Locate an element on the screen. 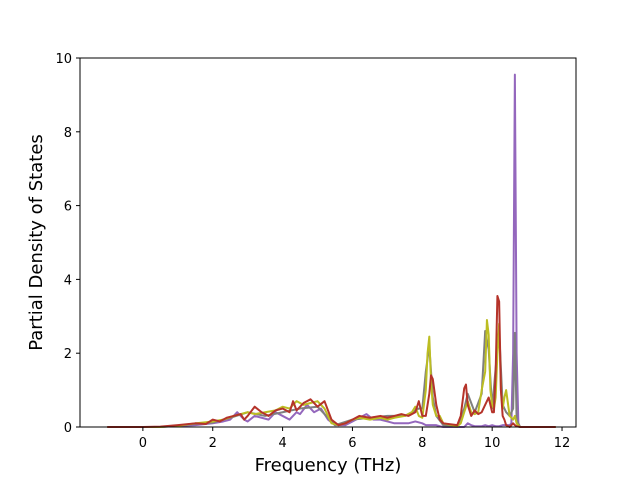  x-tick-label: 10 is located at coordinates (492, 443).